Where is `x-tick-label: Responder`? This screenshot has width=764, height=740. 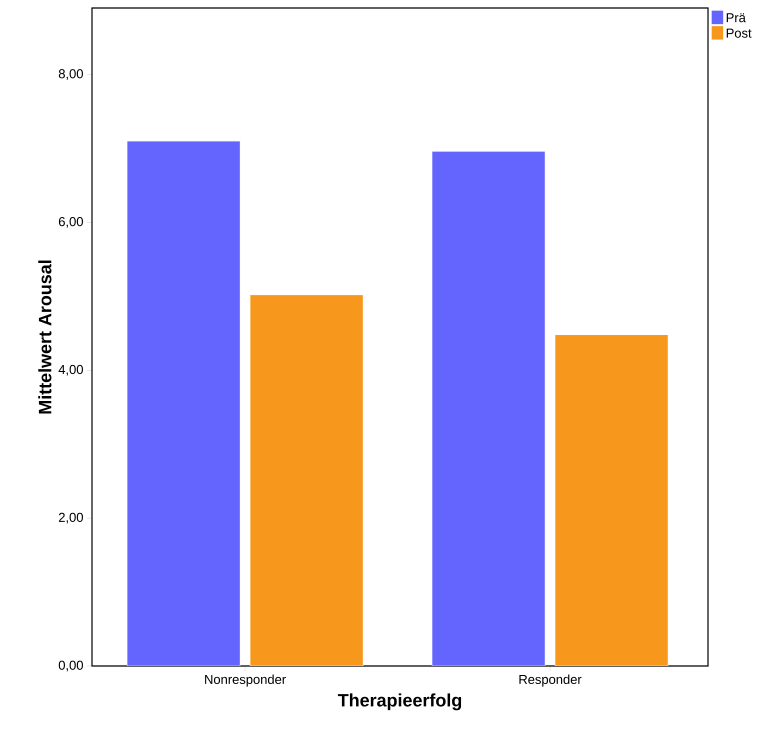 x-tick-label: Responder is located at coordinates (550, 680).